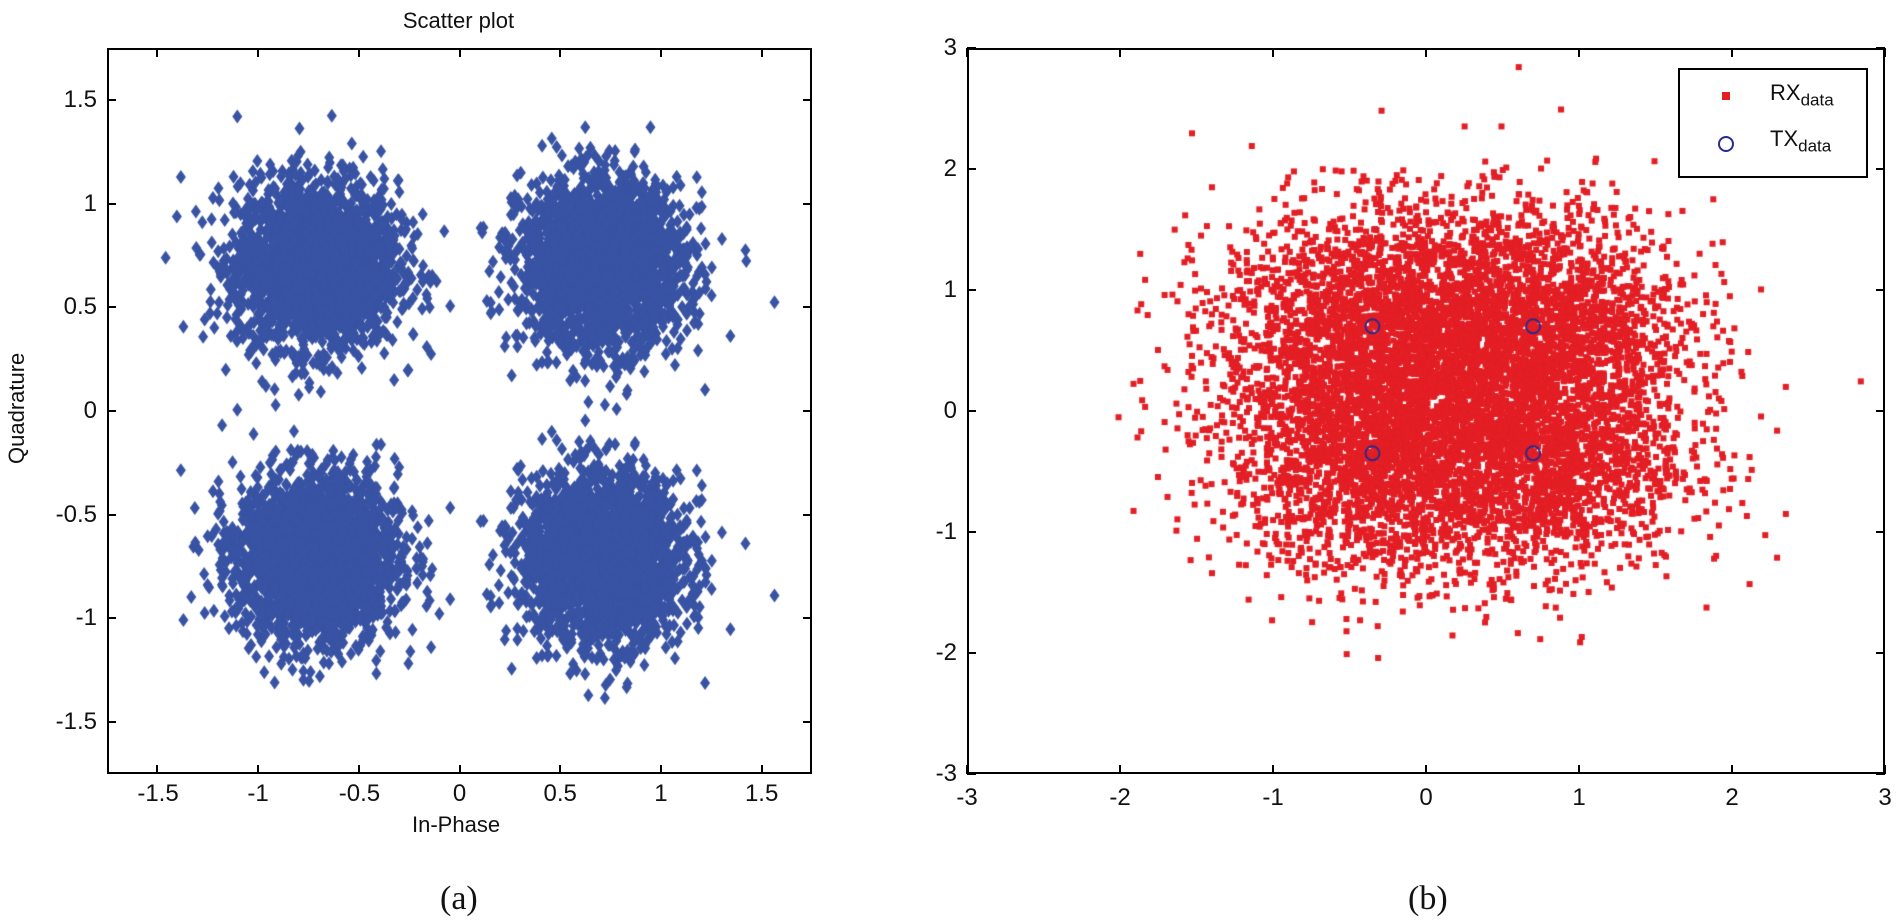  I want to click on blue-circle-marker-icon, so click(1726, 144).